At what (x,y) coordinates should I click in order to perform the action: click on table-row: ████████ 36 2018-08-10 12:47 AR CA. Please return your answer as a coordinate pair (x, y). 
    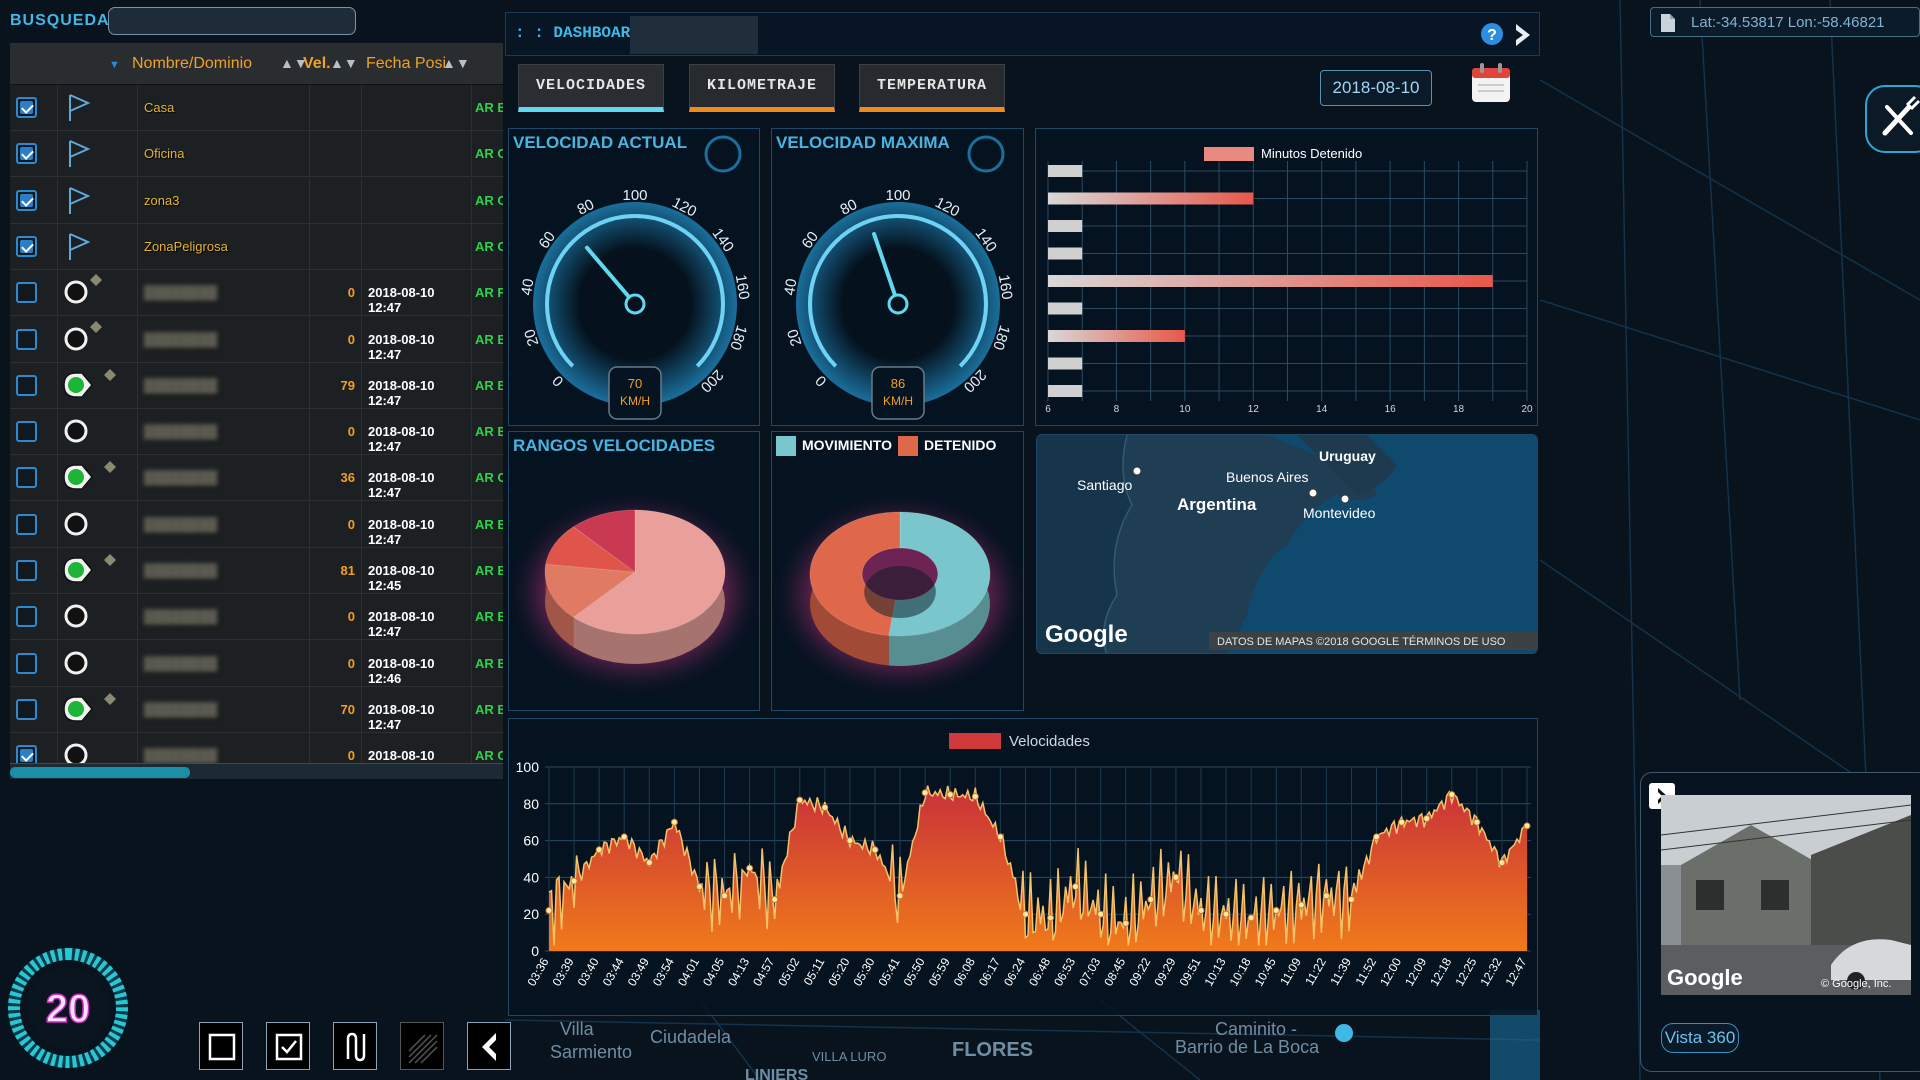
    Looking at the image, I should click on (256, 478).